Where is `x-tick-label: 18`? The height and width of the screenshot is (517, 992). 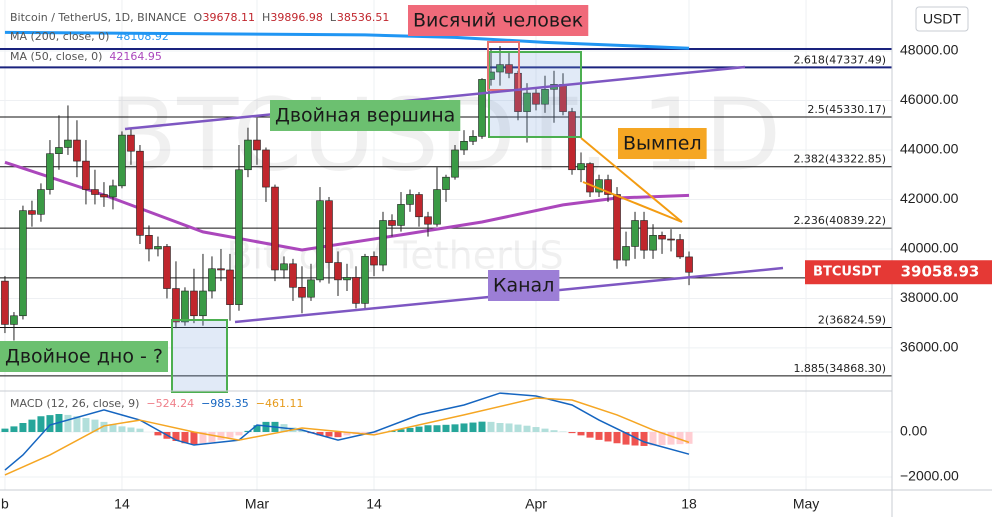 x-tick-label: 18 is located at coordinates (689, 504).